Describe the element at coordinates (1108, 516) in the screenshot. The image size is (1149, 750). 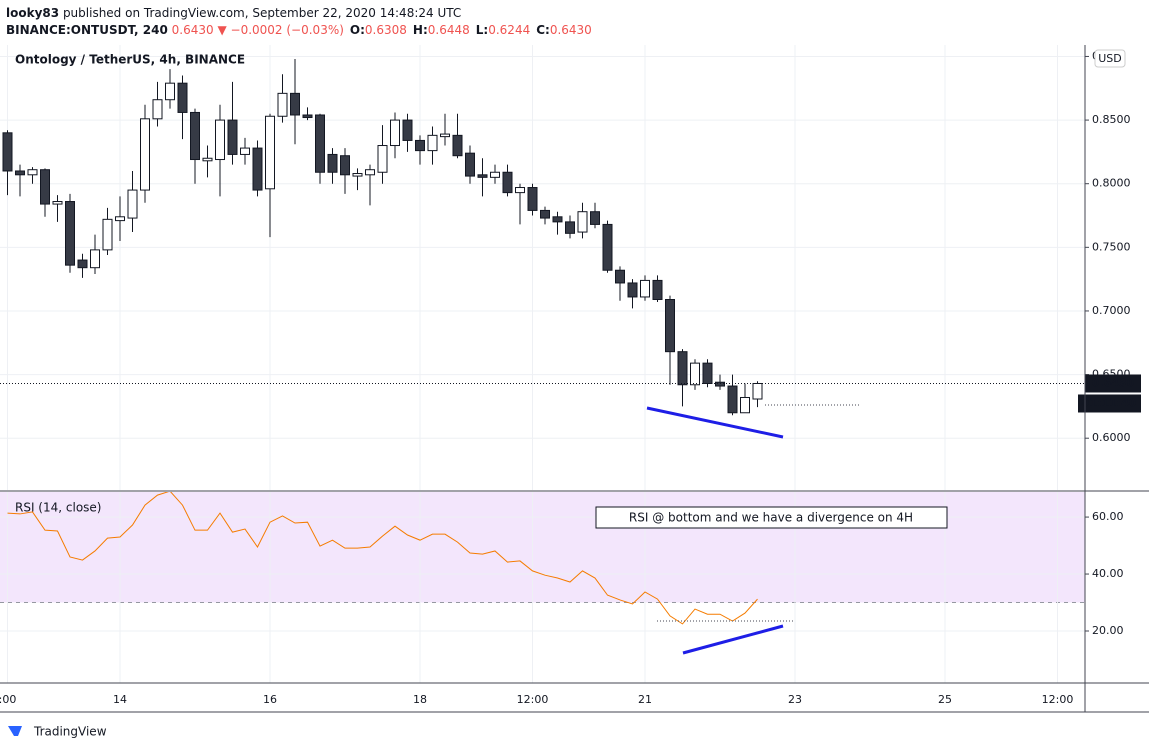
I see `y-tick-label: 60.00` at that location.